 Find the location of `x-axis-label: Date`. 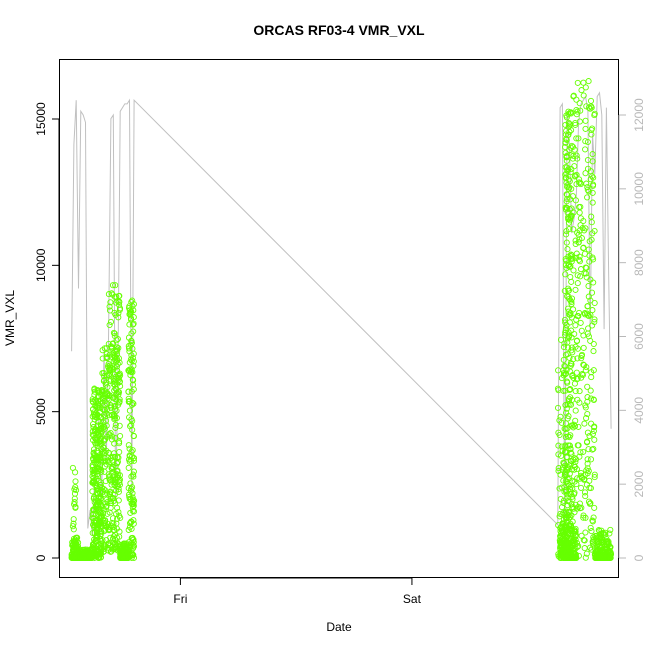

x-axis-label: Date is located at coordinates (339, 627).